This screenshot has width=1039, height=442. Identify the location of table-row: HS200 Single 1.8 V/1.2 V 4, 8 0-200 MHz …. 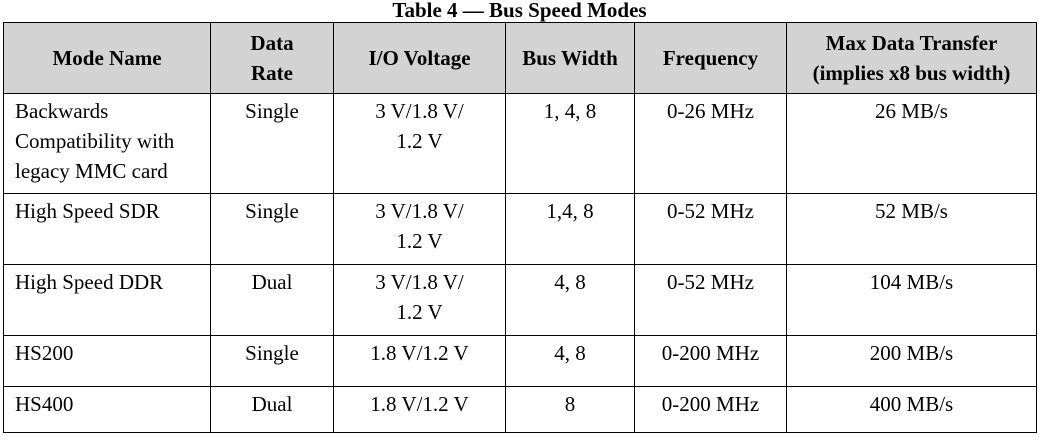
(520, 361).